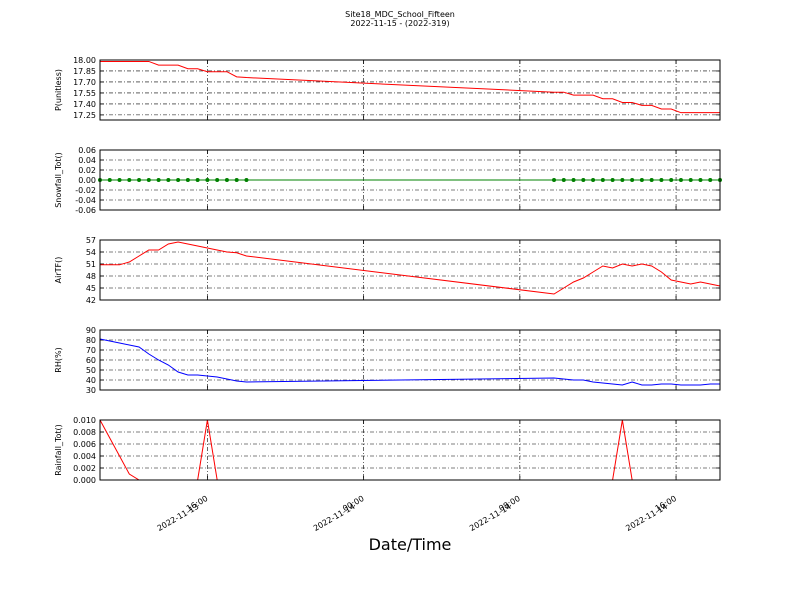 This screenshot has height=600, width=800. Describe the element at coordinates (84, 420) in the screenshot. I see `y-tick-label: 0.010` at that location.